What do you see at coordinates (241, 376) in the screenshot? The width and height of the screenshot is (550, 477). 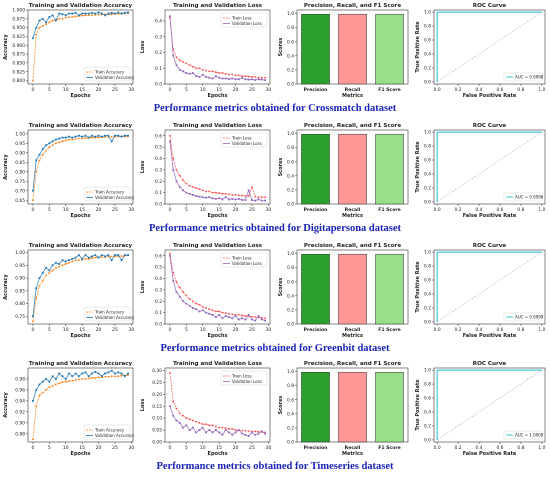 I see `legend-label: Train Loss` at bounding box center [241, 376].